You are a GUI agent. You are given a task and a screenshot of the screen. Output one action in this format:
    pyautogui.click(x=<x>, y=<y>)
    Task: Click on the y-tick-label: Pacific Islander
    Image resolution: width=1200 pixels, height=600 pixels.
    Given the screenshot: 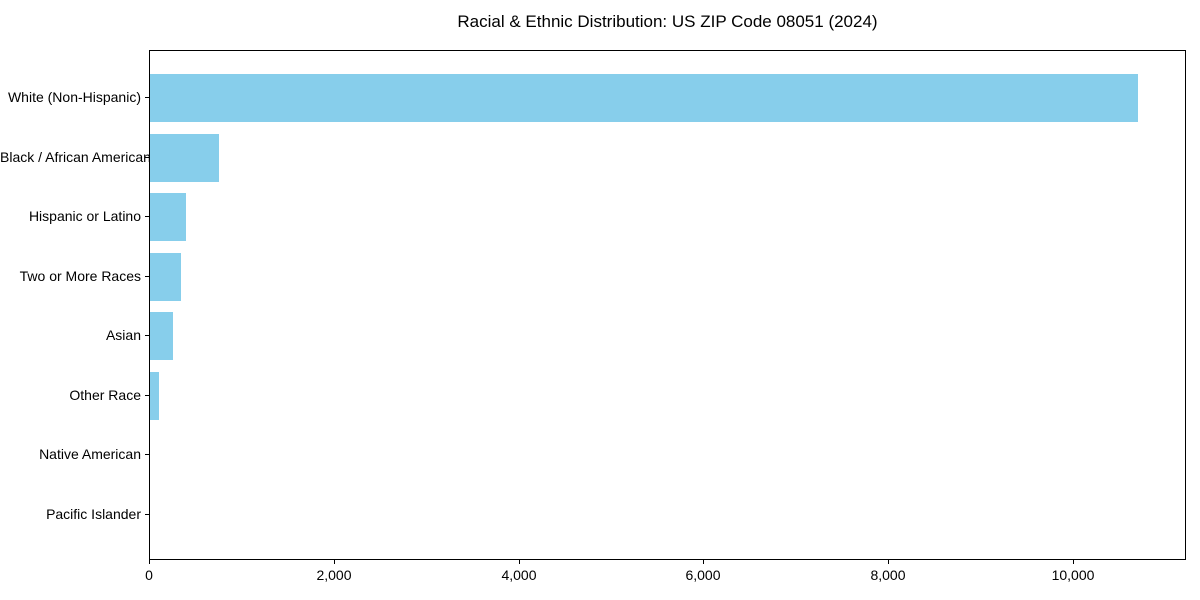 What is the action you would take?
    pyautogui.click(x=93, y=513)
    